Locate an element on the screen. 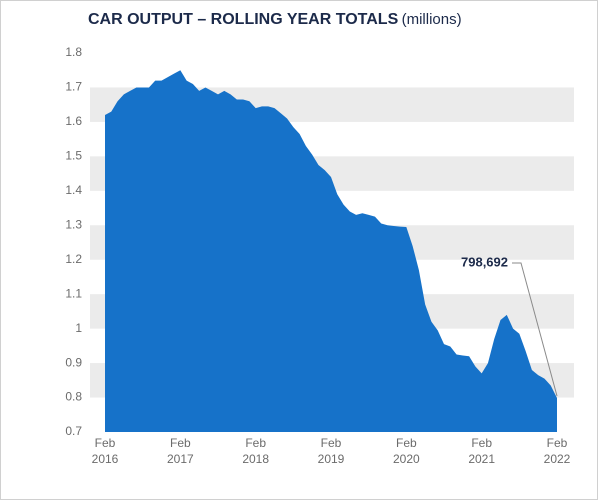  annotation: 798,692 is located at coordinates (484, 261).